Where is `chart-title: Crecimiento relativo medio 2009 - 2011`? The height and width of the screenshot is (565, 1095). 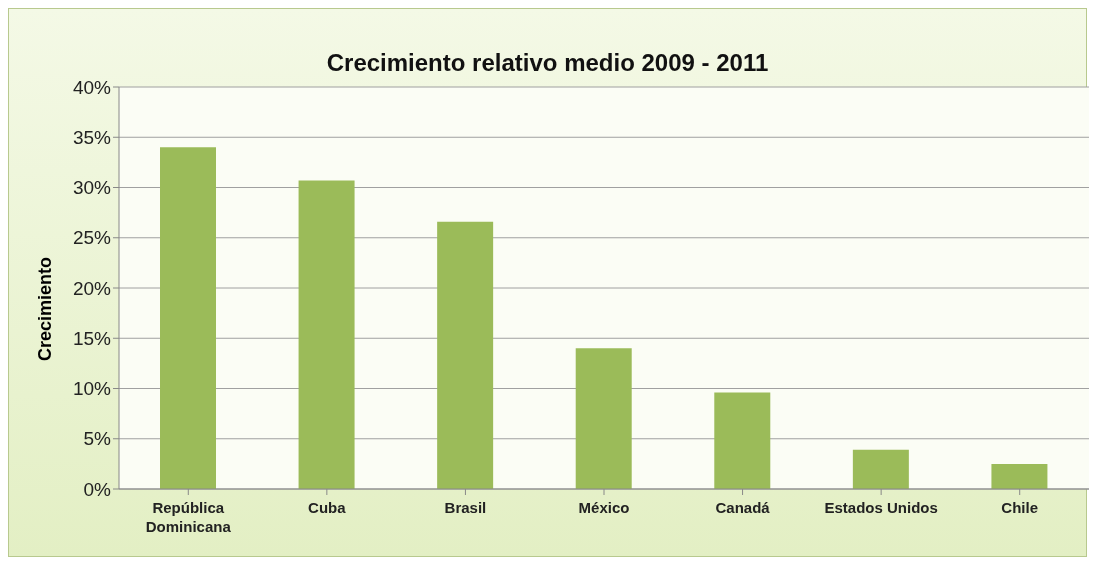 chart-title: Crecimiento relativo medio 2009 - 2011 is located at coordinates (547, 63).